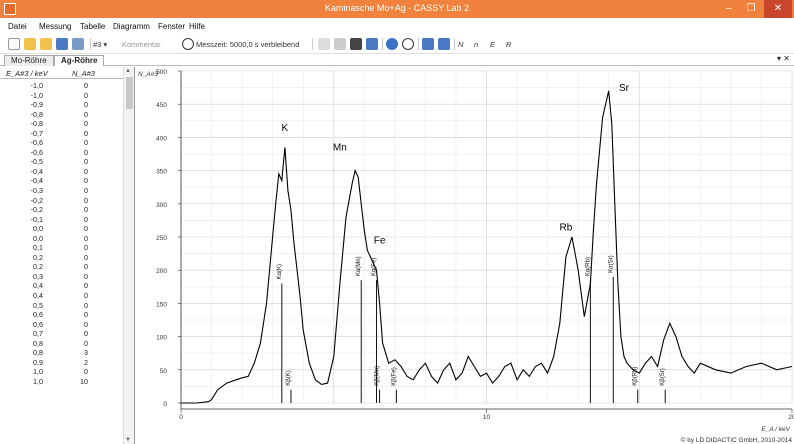 This screenshot has width=794, height=444. Describe the element at coordinates (356, 44) in the screenshot. I see `settings-gear-icon` at that location.